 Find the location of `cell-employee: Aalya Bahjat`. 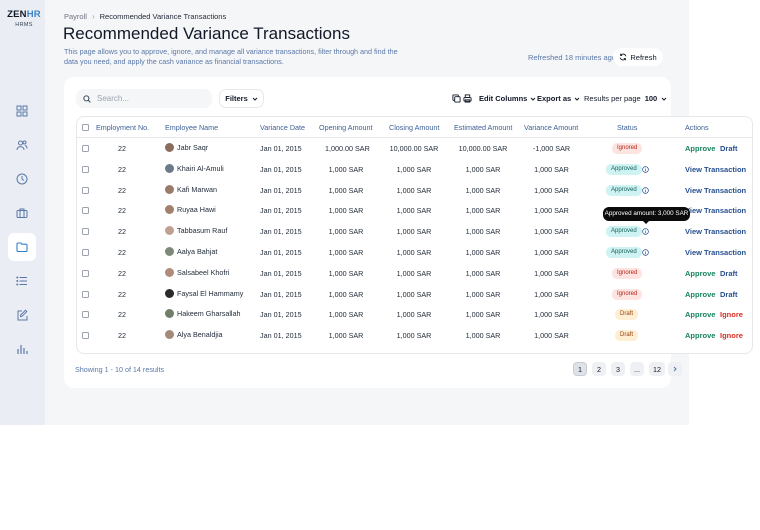

cell-employee: Aalya Bahjat is located at coordinates (191, 251).